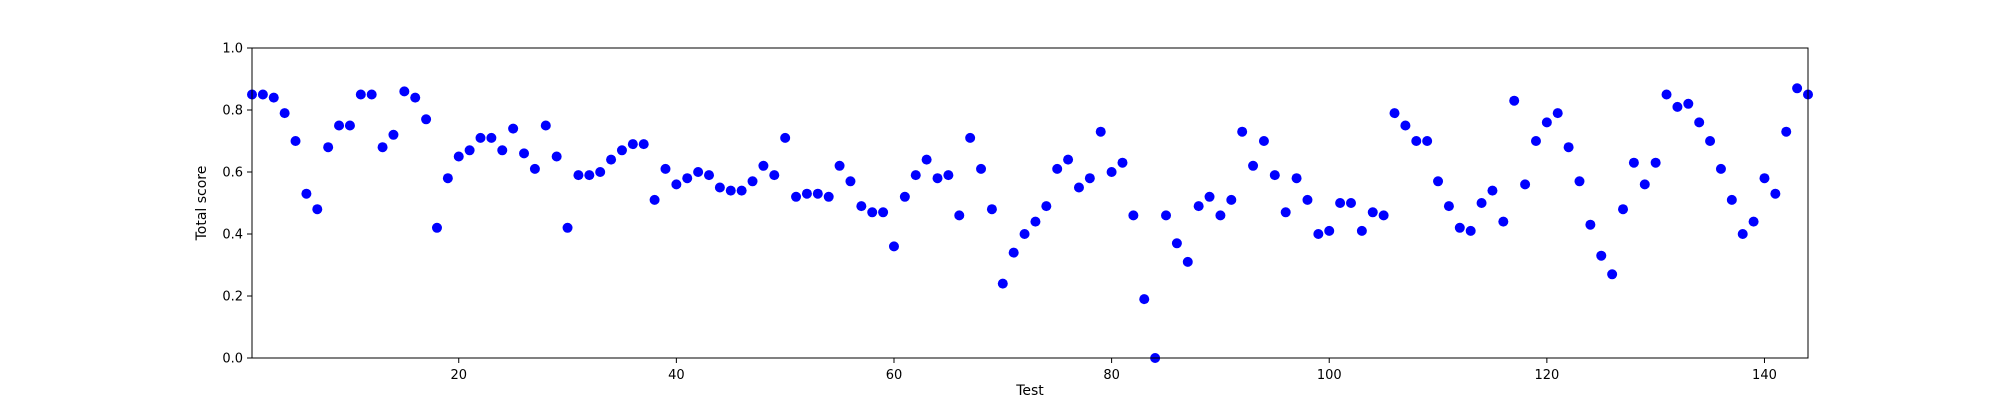 This screenshot has height=400, width=2000. I want to click on x-tick-label: 60, so click(894, 375).